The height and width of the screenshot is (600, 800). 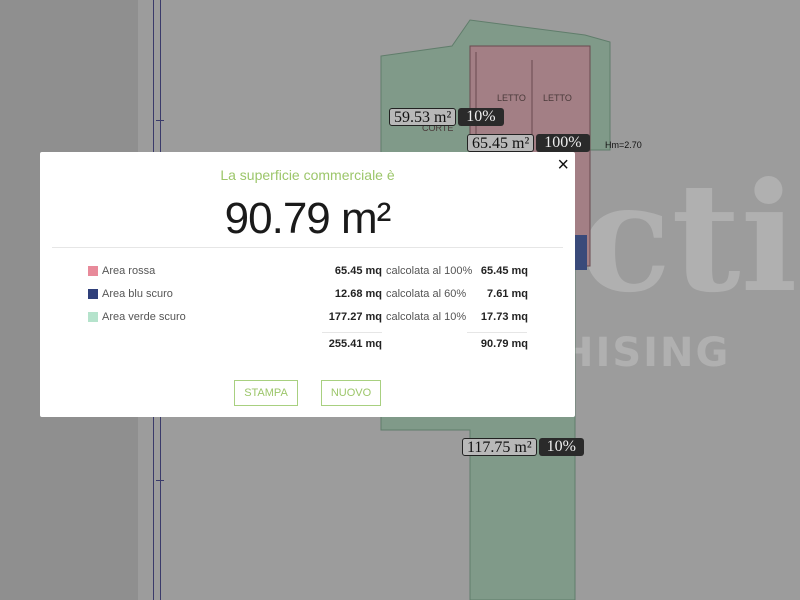 I want to click on watermark-logo-text: HISING, so click(x=645, y=353).